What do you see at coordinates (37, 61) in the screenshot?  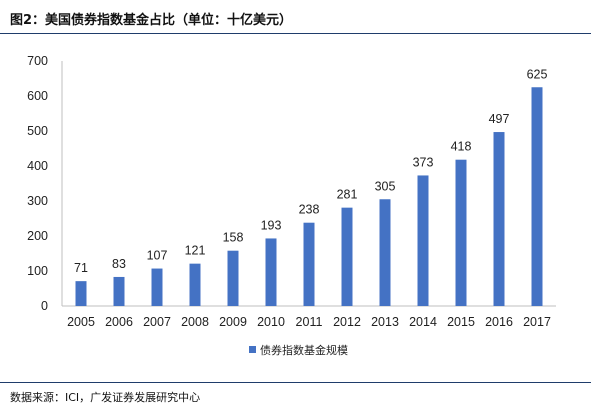 I see `y-tick-label: 700` at bounding box center [37, 61].